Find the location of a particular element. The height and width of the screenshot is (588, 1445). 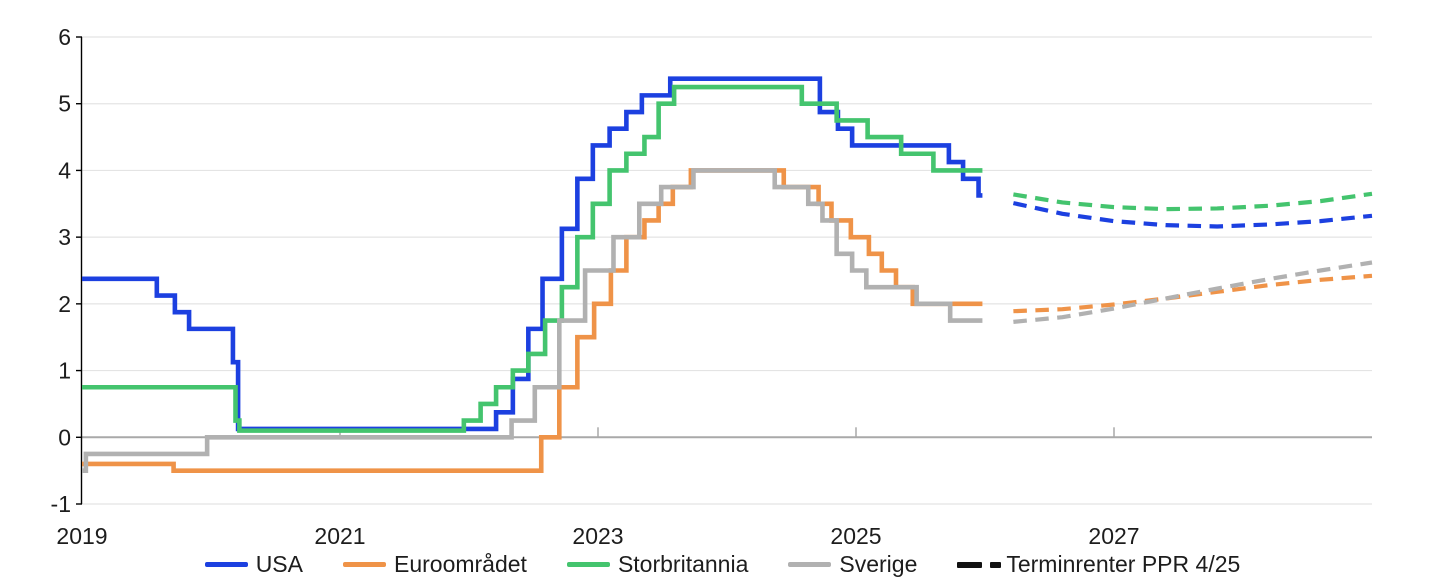

y-tick-label: 2 is located at coordinates (64, 304).